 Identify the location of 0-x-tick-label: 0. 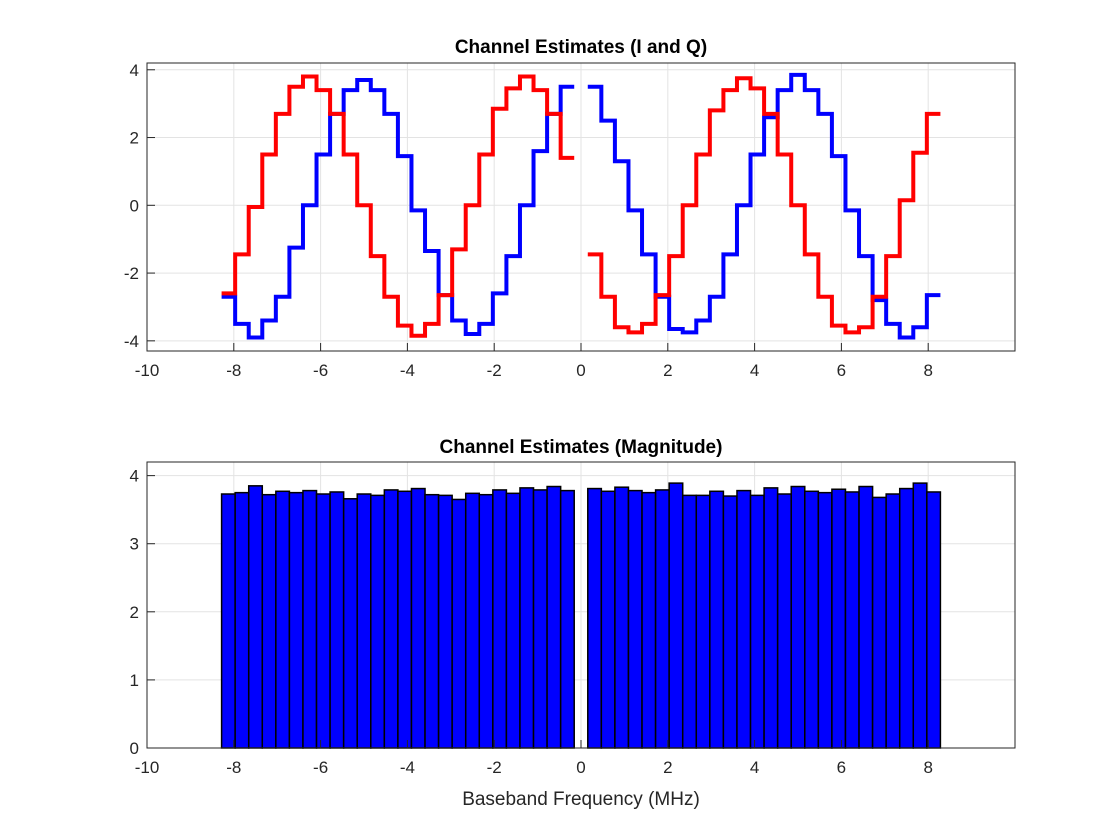
(580, 370).